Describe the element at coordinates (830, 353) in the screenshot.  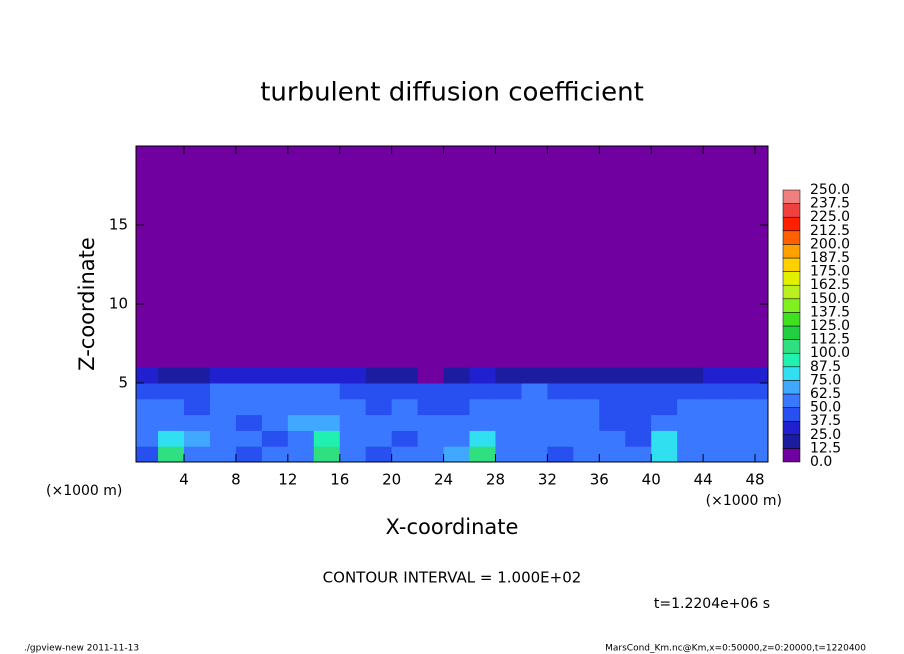
I see `colorbar-label: 100.0` at that location.